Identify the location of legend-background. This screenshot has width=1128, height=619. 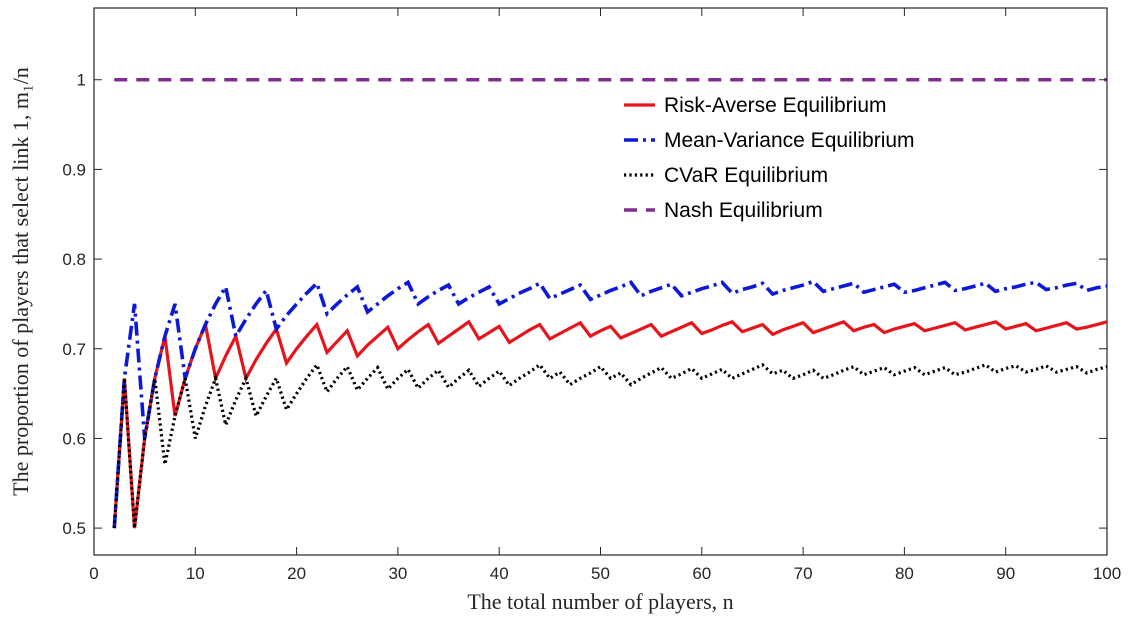
(813, 157).